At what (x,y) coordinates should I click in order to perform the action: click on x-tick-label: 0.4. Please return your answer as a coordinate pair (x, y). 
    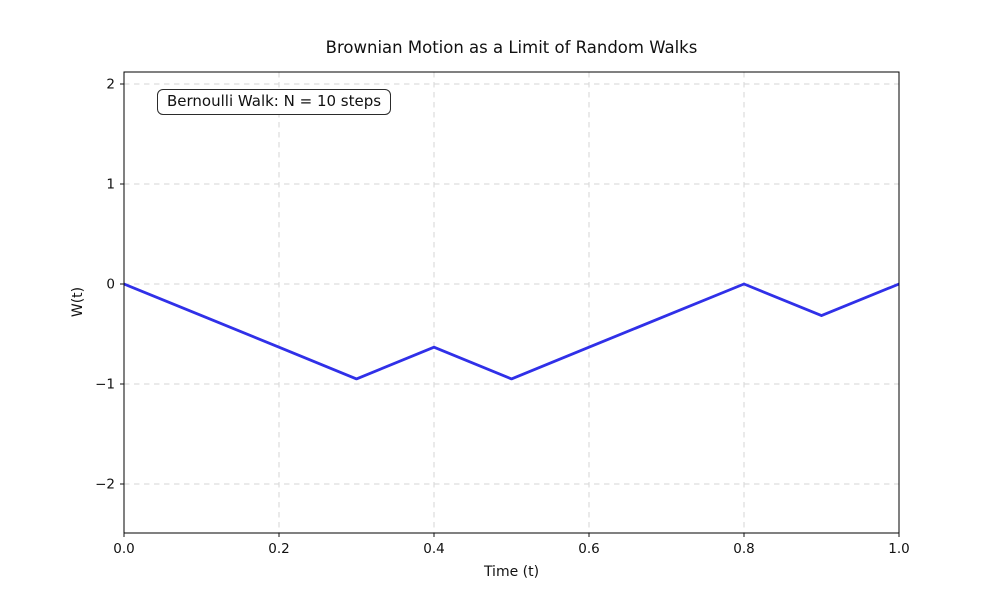
    Looking at the image, I should click on (433, 549).